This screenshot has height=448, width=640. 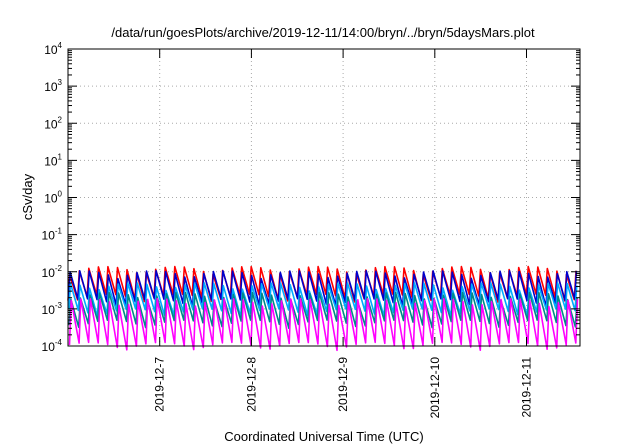 I want to click on y-tick-exponent: -3, so click(x=59, y=305).